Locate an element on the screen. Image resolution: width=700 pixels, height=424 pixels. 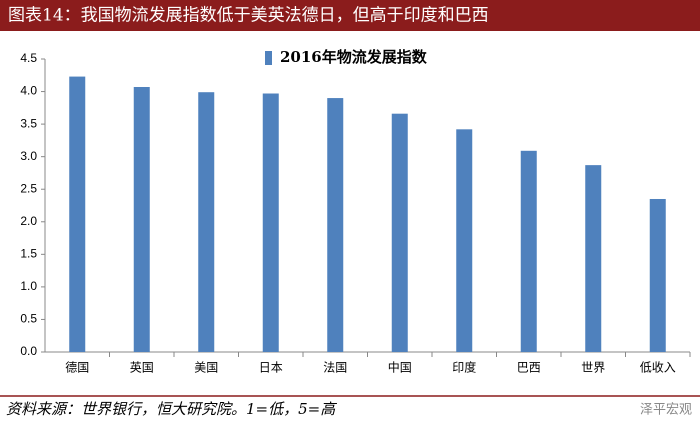
legend-swatch is located at coordinates (268, 58).